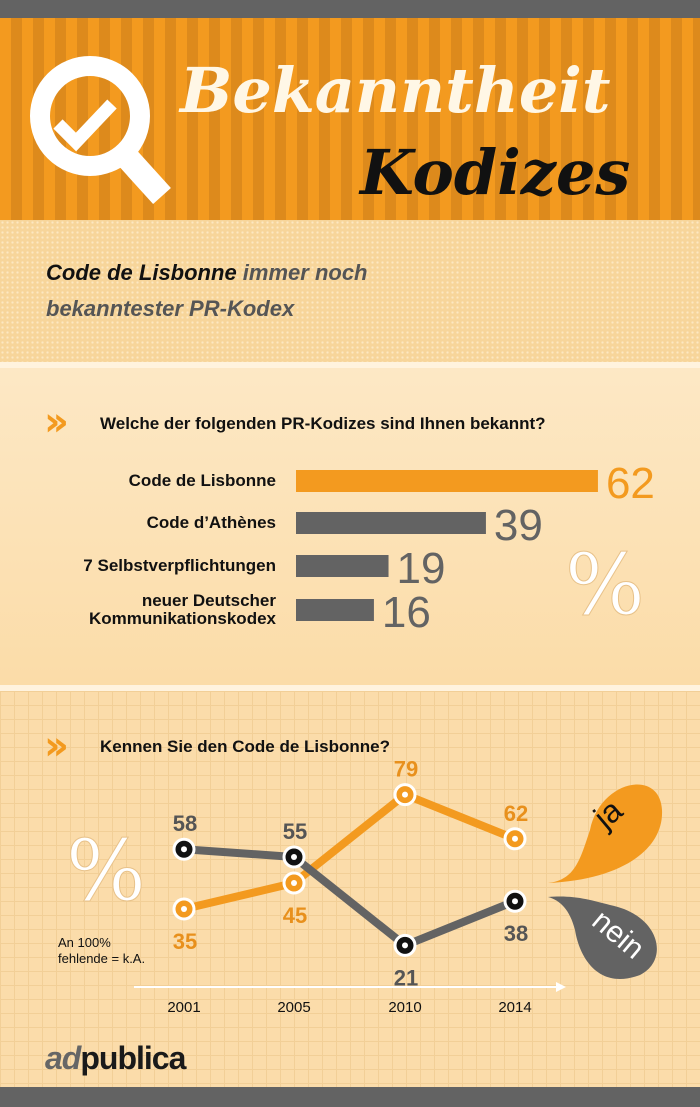  What do you see at coordinates (100, 130) in the screenshot?
I see `magnifier-check-icon` at bounding box center [100, 130].